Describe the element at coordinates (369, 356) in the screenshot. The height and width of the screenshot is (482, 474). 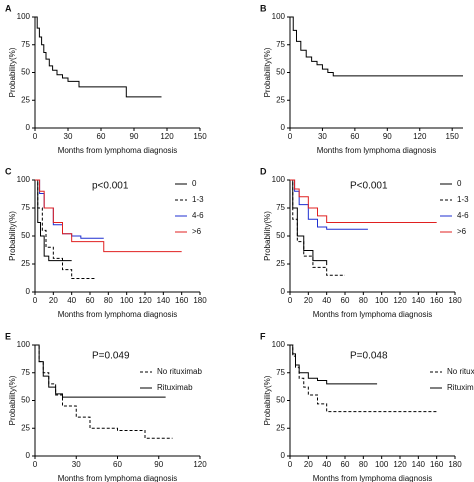
I see `p-value: P=0.048` at that location.